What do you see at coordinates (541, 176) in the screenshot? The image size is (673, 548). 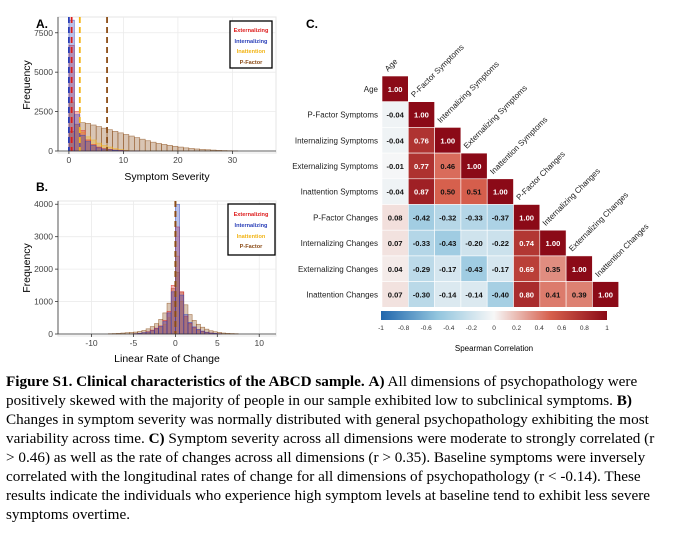 I see `heatmap-col-label: P-Factor Changes` at bounding box center [541, 176].